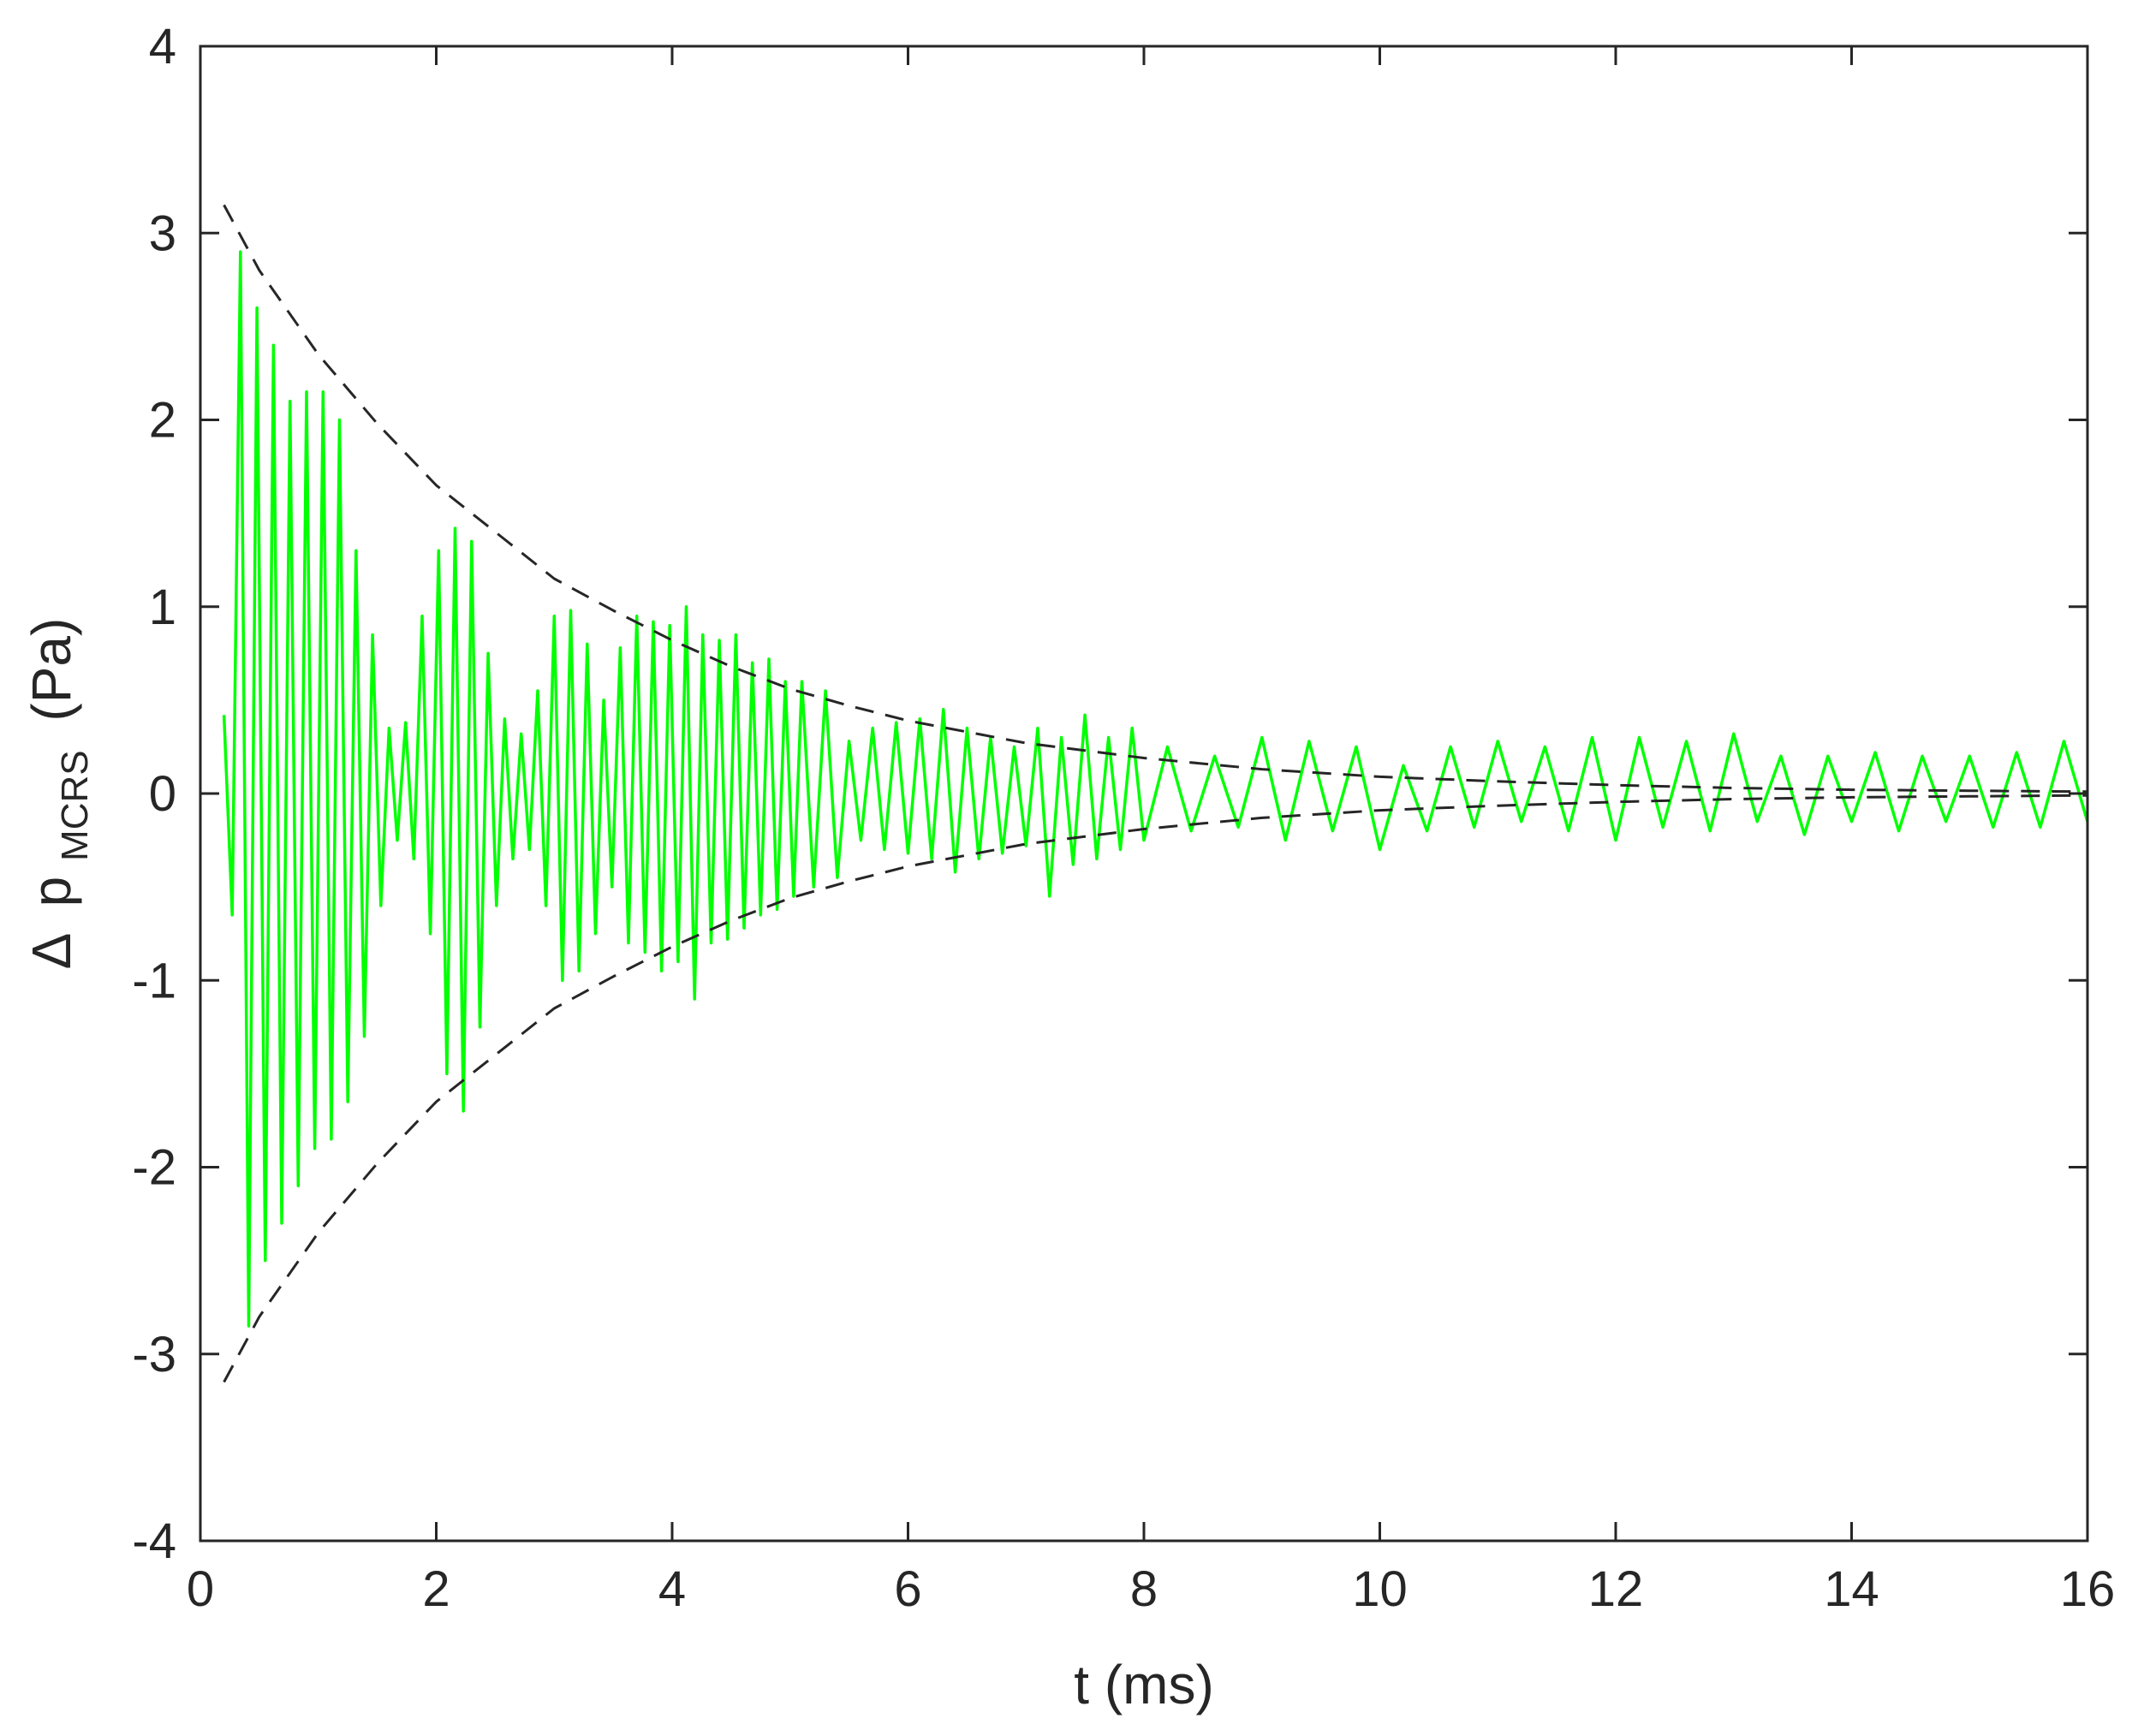 This screenshot has height=1736, width=2132. I want to click on x-tick-label: 16, so click(2088, 1589).